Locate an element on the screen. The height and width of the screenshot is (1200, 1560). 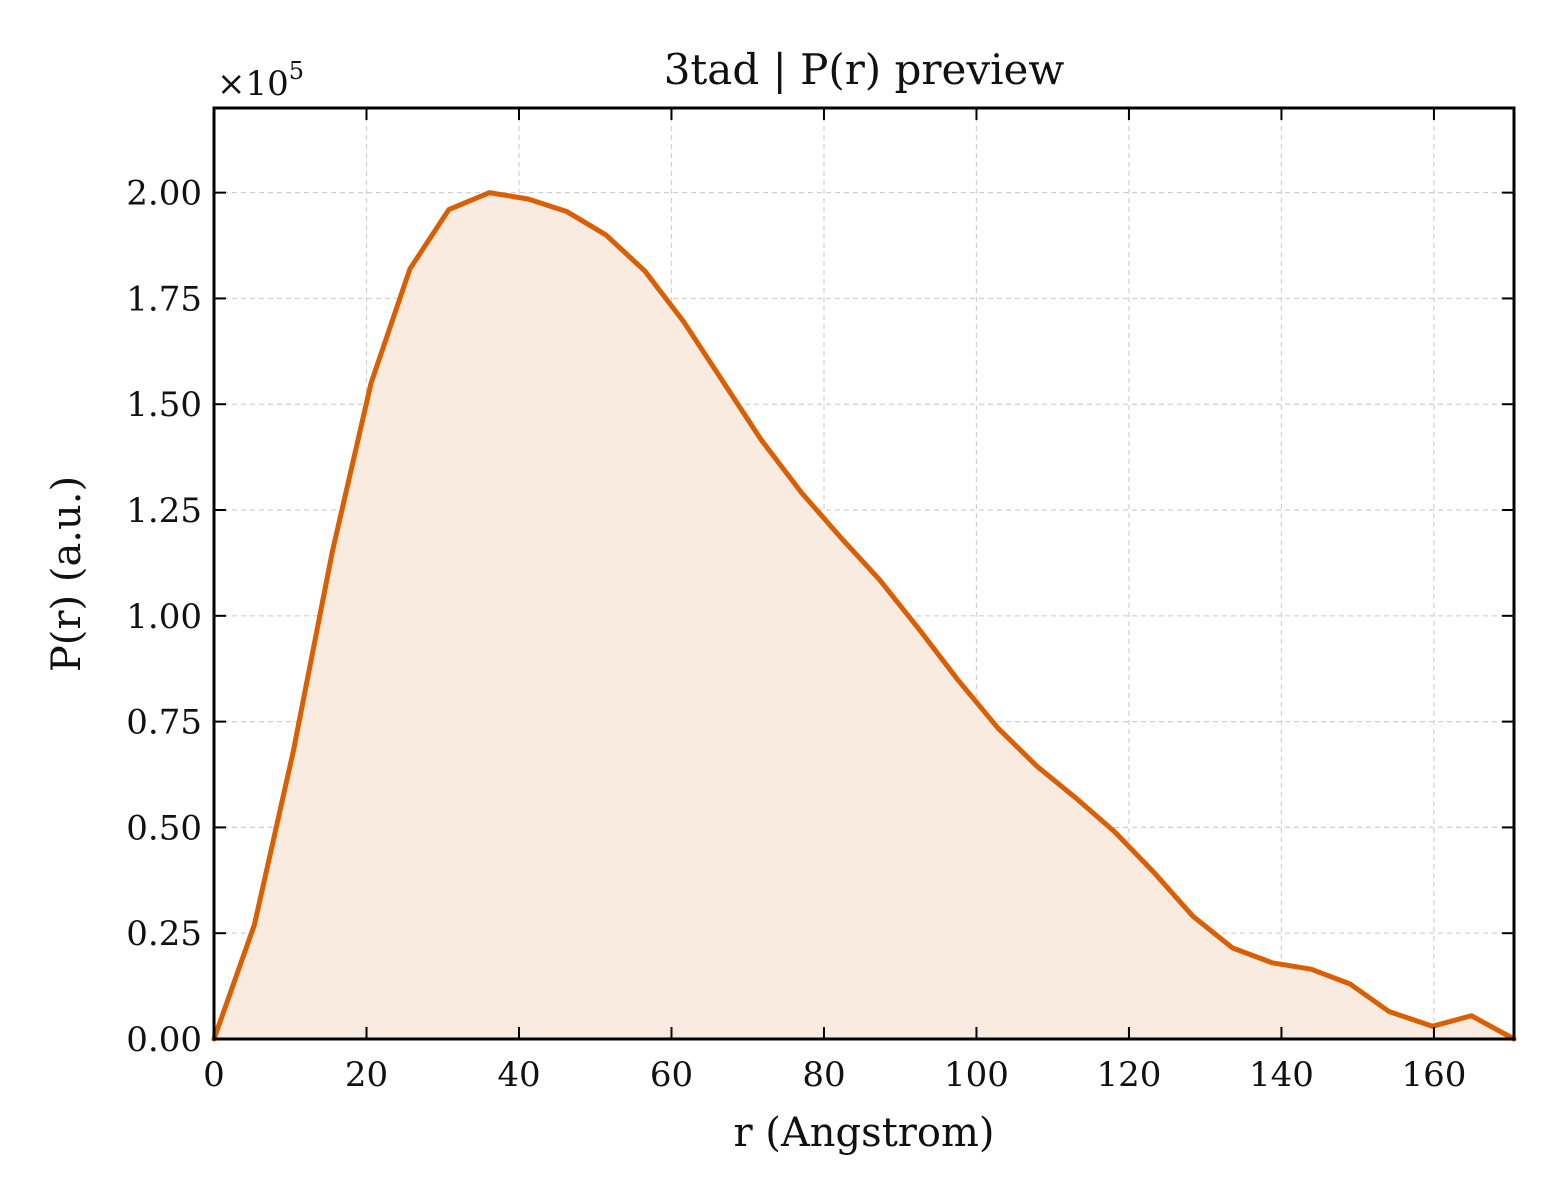
x-tick-labels: 0 20 40 60 80 100 120 140 160 is located at coordinates (834, 1075).